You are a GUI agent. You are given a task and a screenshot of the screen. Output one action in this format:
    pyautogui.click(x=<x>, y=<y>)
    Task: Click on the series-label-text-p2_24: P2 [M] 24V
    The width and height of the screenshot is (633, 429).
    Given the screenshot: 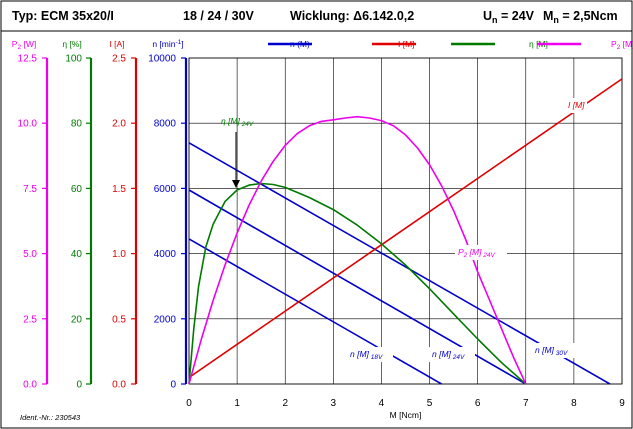 What is the action you would take?
    pyautogui.click(x=477, y=253)
    